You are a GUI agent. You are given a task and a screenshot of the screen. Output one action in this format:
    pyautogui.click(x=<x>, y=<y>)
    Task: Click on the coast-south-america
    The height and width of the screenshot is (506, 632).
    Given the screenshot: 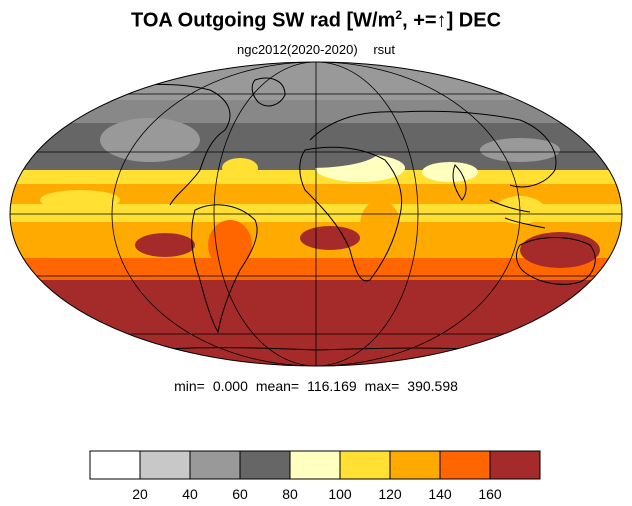 What is the action you would take?
    pyautogui.click(x=224, y=269)
    